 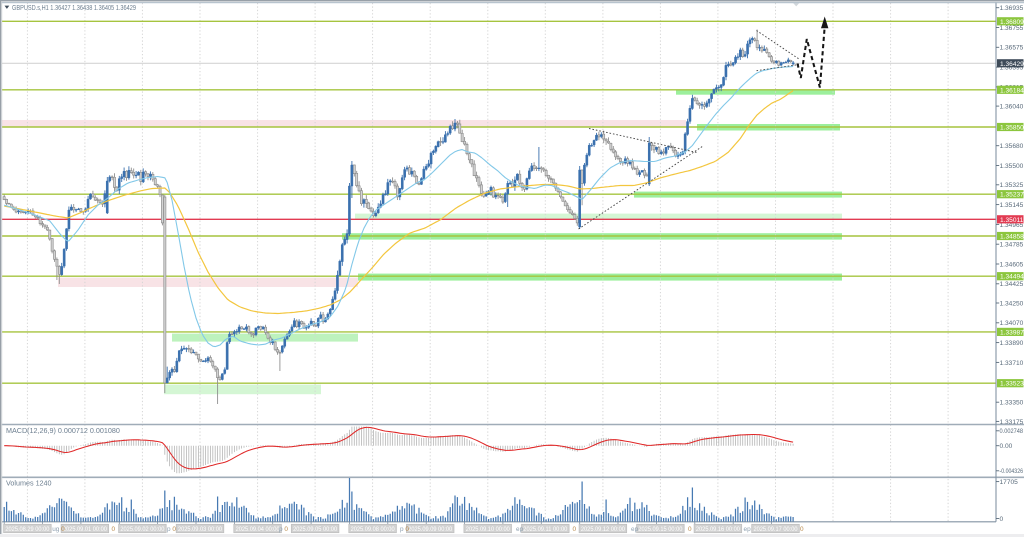 I want to click on svg-text: 1.33710, so click(x=1012, y=363).